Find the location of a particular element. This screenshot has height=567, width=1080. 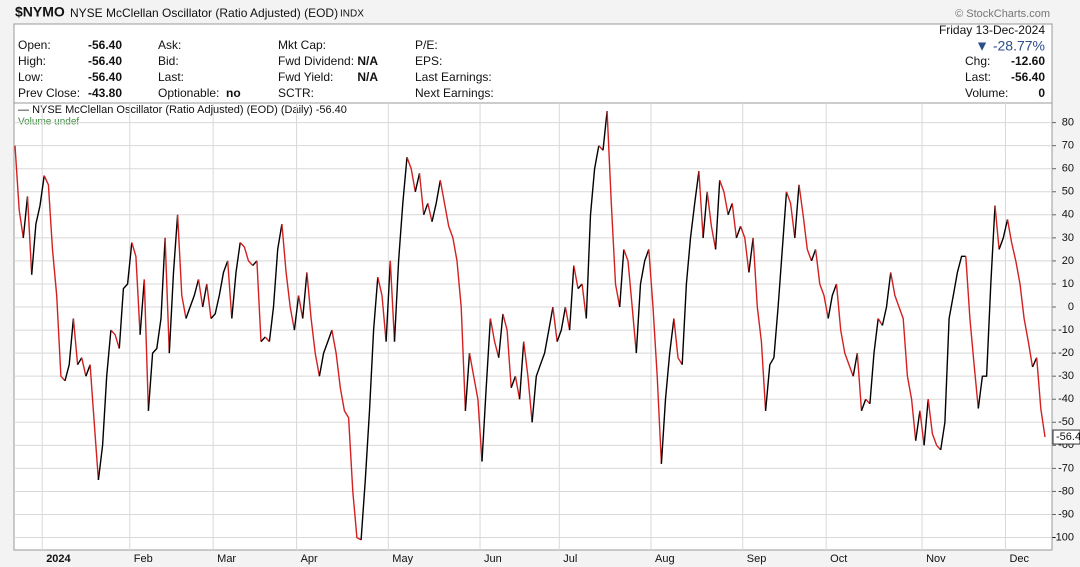

field-label: Prev Close: is located at coordinates (49, 93).